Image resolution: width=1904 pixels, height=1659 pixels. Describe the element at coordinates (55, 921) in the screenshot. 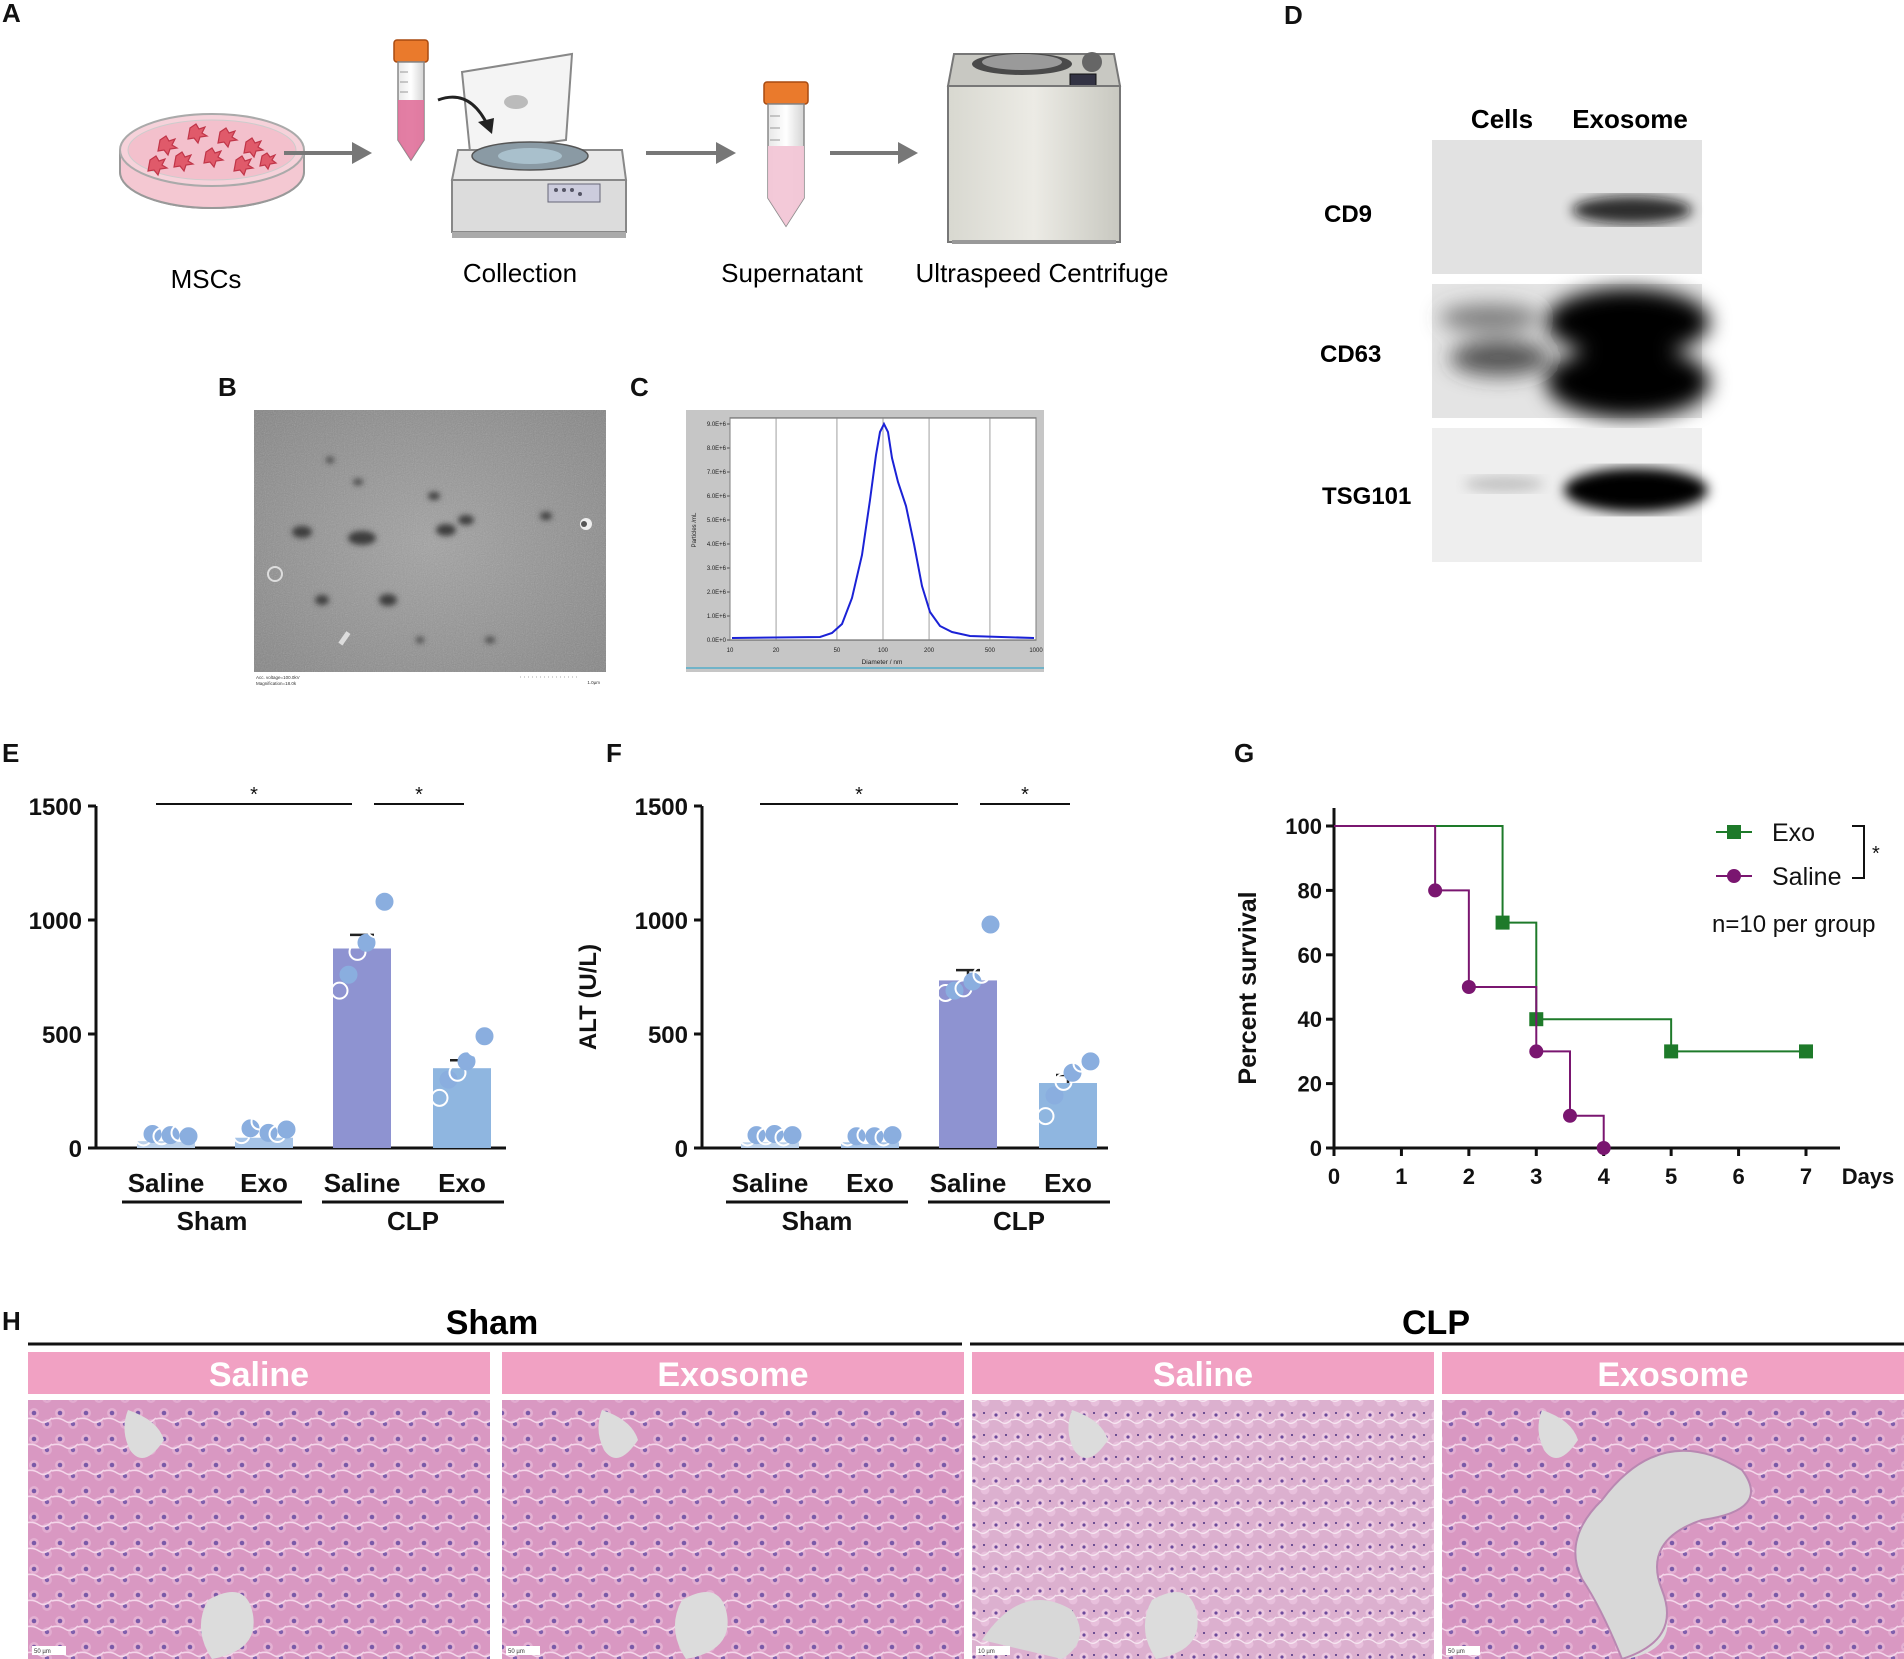

I see `ytick-label: 1000` at that location.